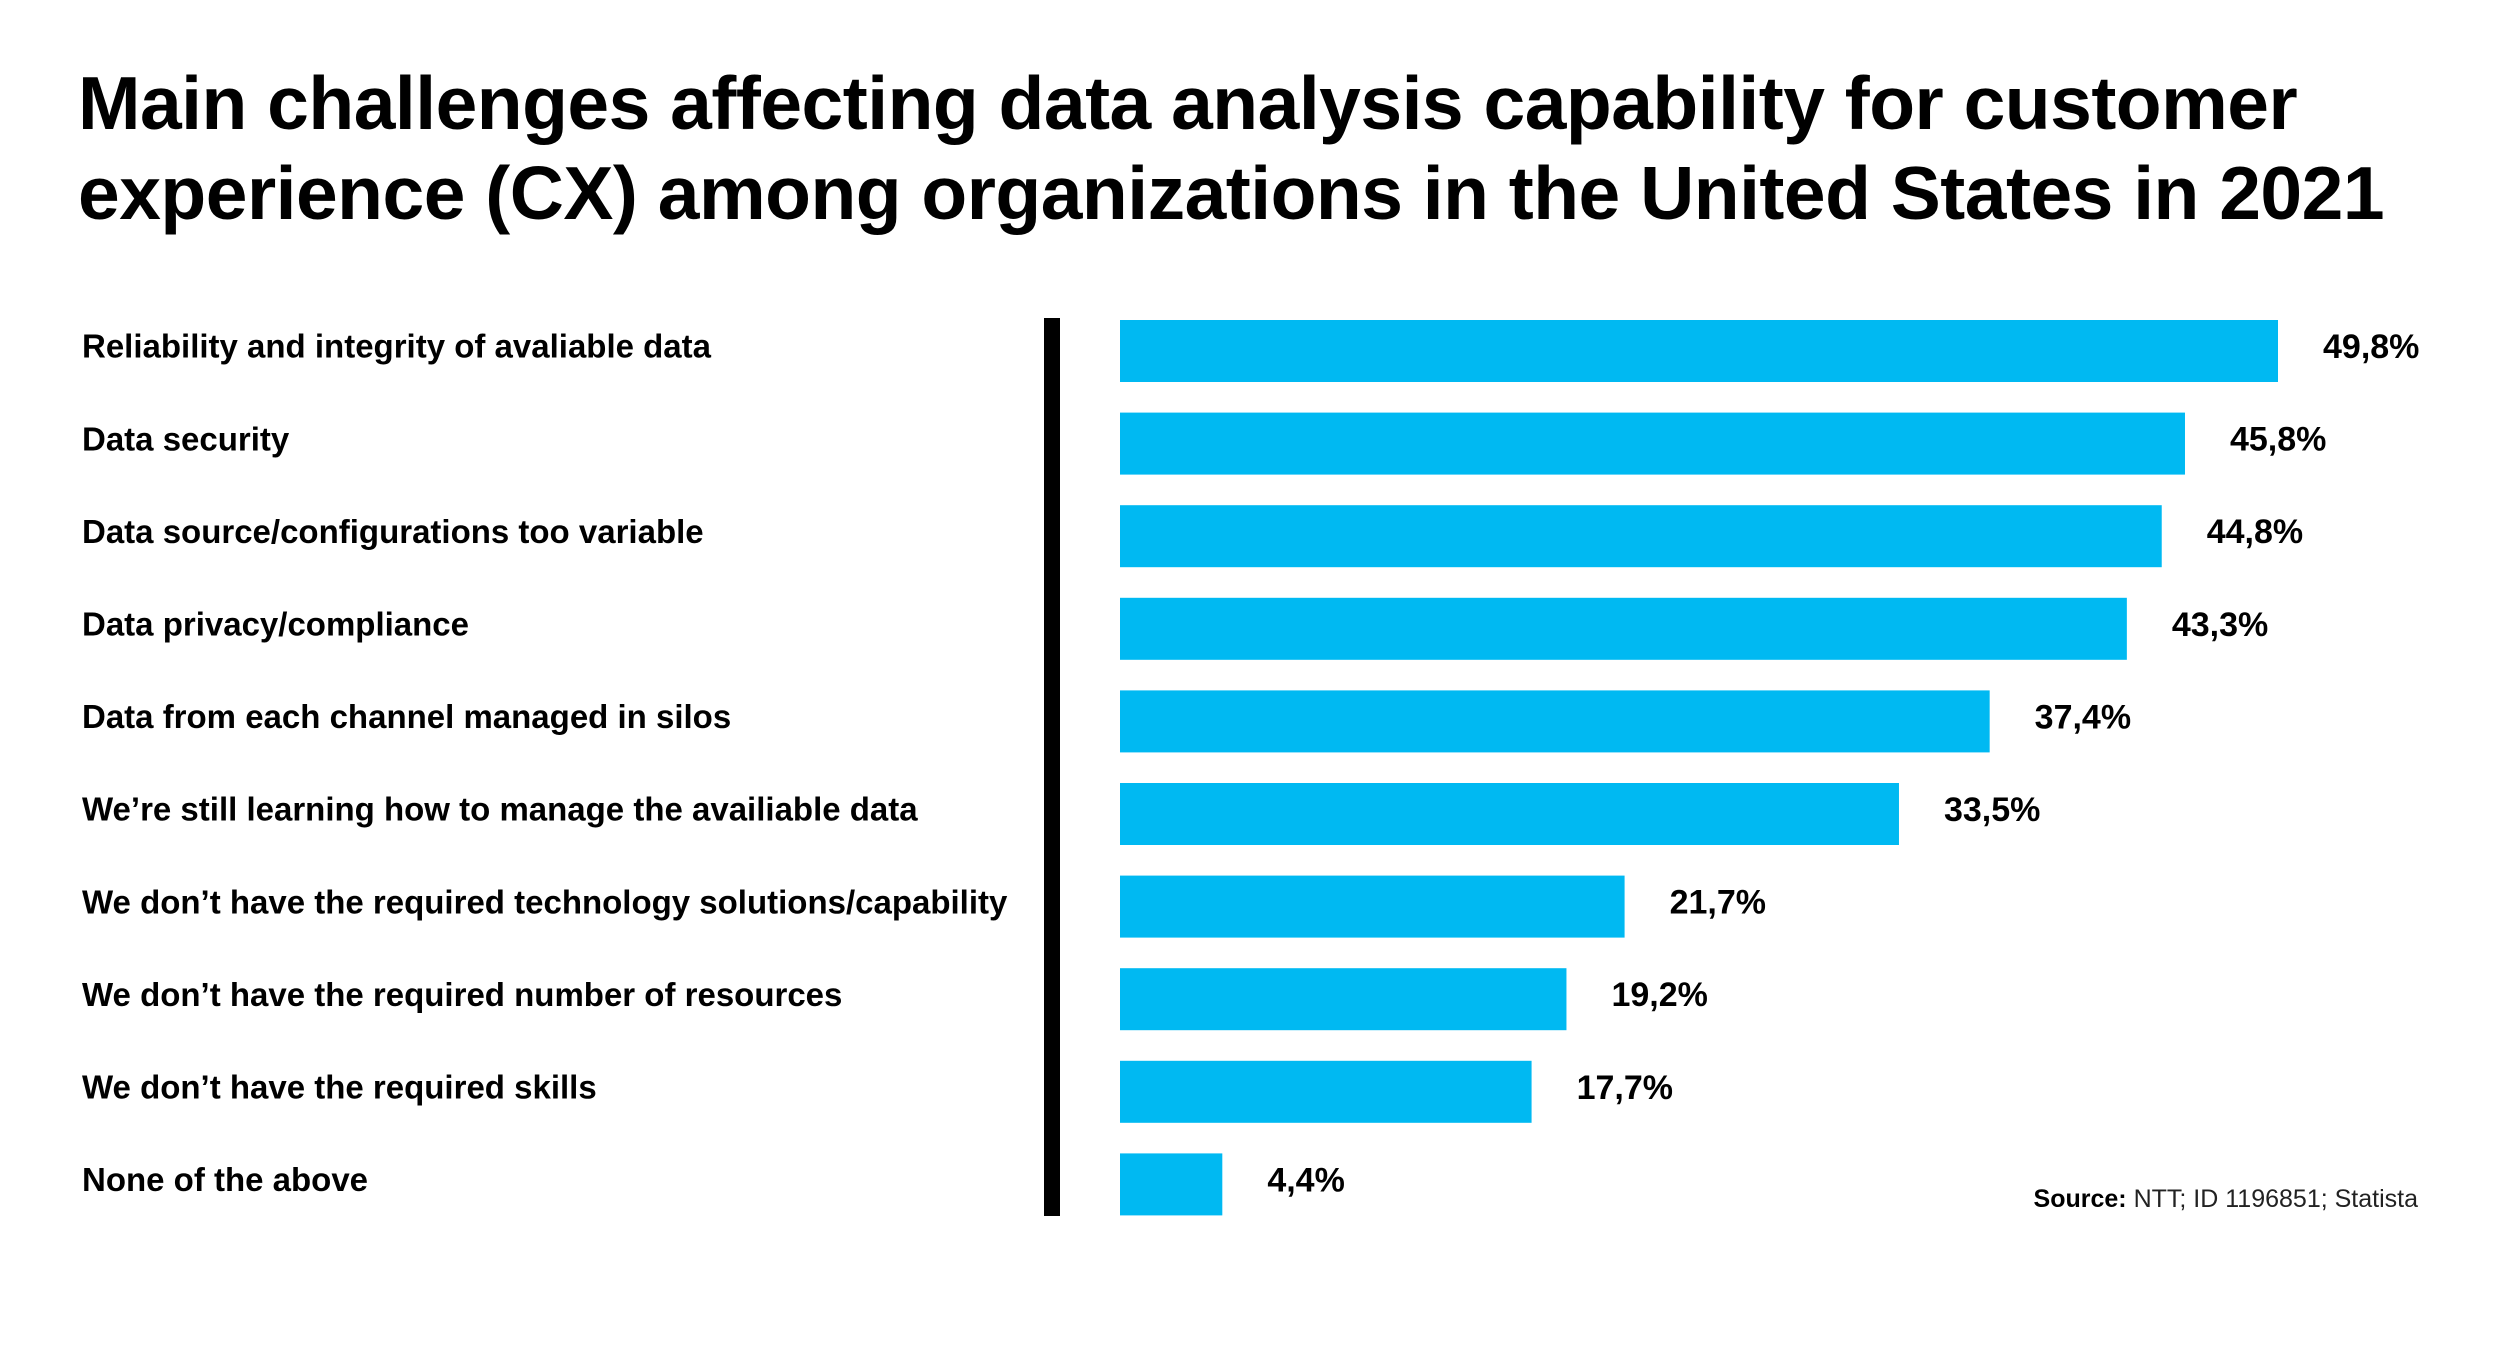  Describe the element at coordinates (2220, 625) in the screenshot. I see `value-label: 43,3%` at that location.